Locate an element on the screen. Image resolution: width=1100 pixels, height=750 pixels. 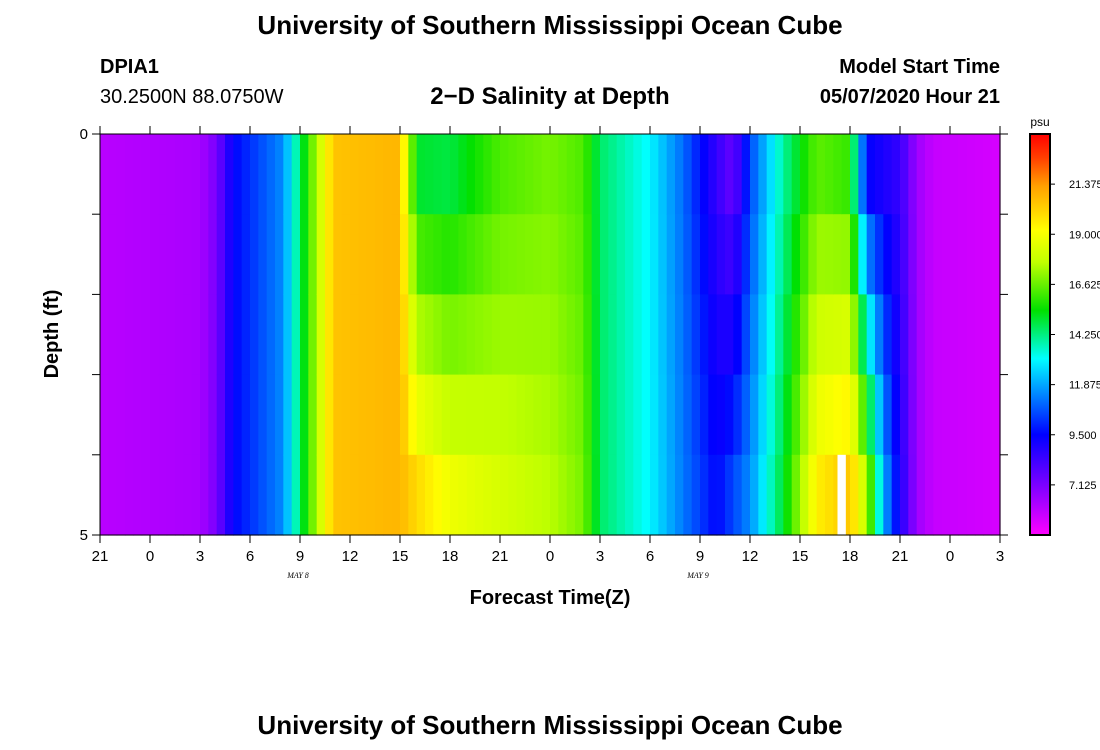
x-tick-label: 12 is located at coordinates (350, 556).